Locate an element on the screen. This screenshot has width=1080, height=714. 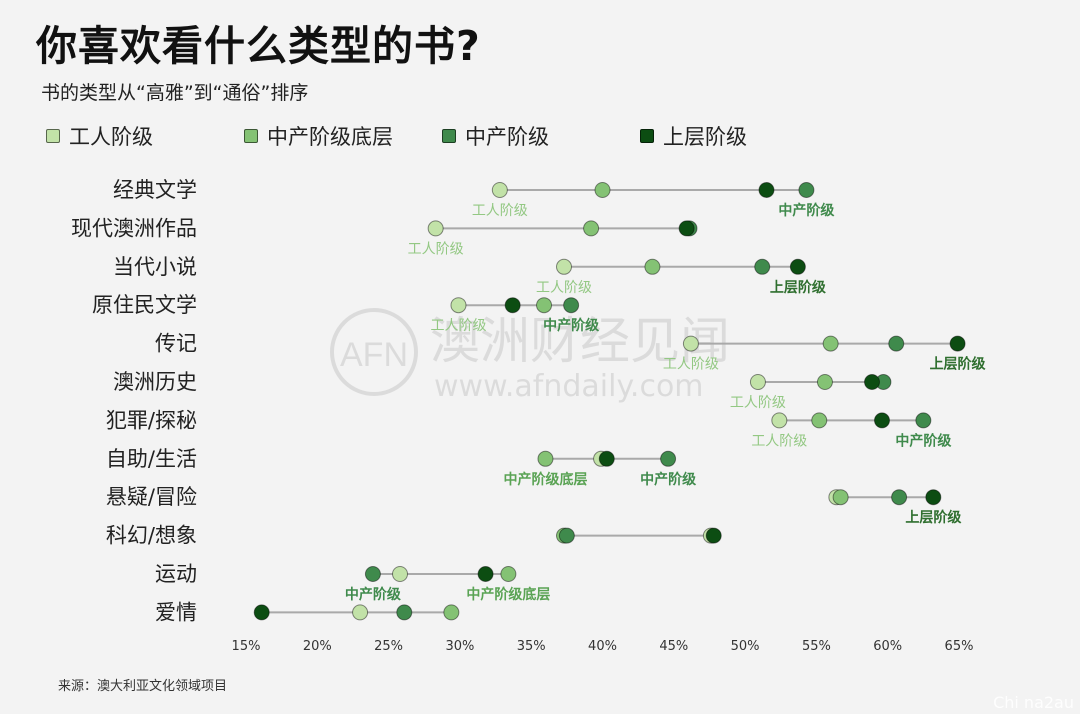
x-tick-label: 55% is located at coordinates (816, 646).